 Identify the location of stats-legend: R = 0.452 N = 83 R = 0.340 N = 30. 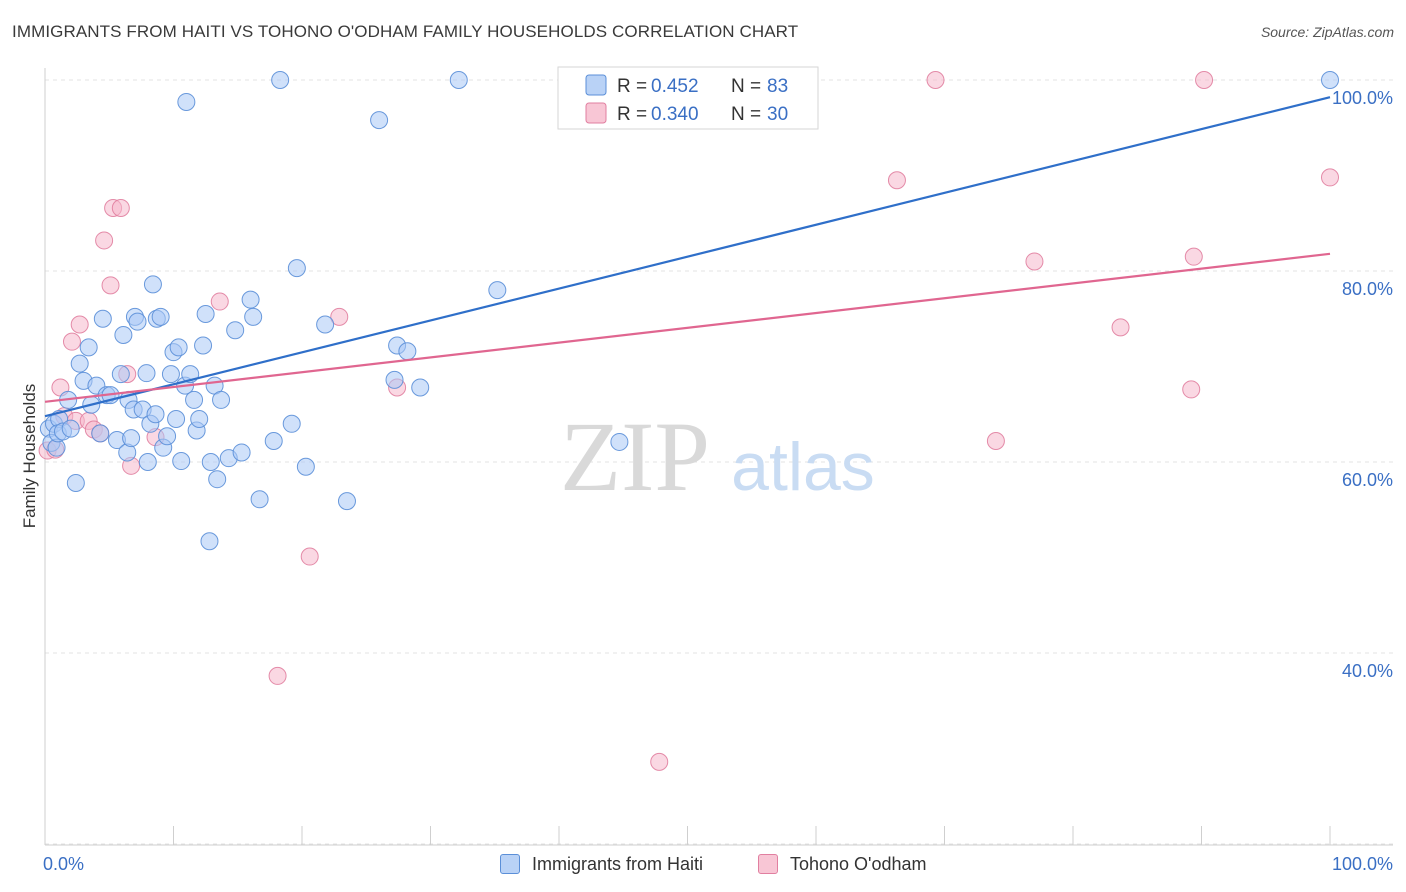
(688, 98).